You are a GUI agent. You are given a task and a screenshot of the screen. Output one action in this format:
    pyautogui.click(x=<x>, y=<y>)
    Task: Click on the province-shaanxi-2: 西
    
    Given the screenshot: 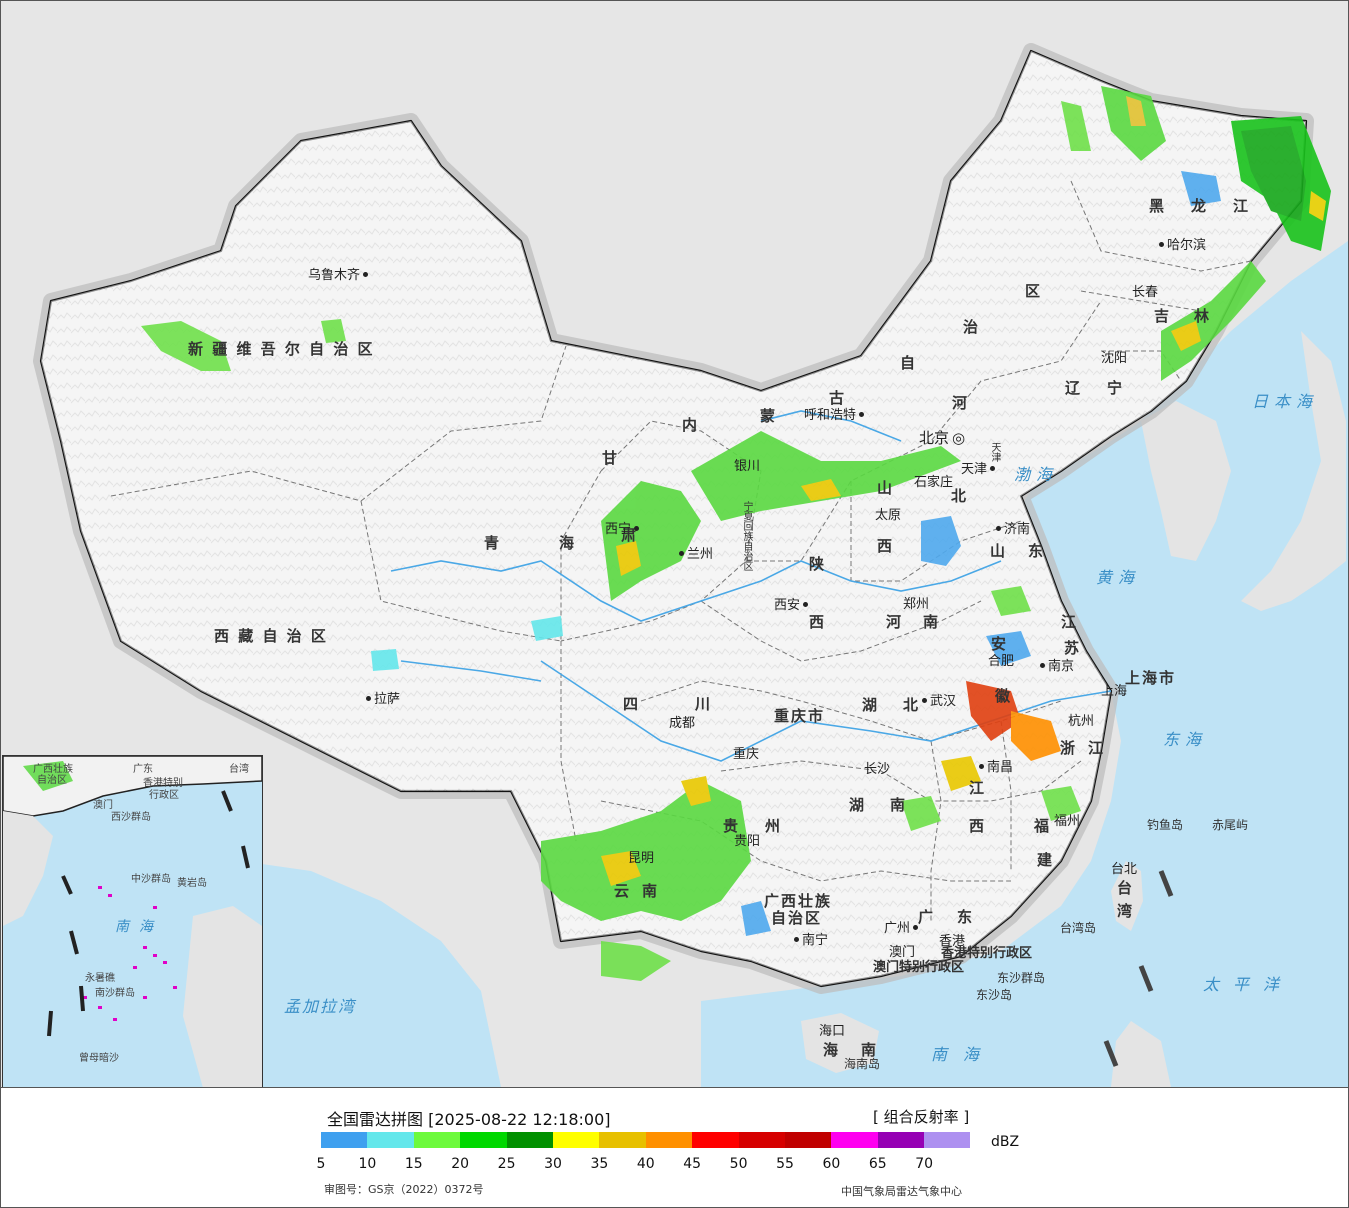 What is the action you would take?
    pyautogui.click(x=818, y=622)
    